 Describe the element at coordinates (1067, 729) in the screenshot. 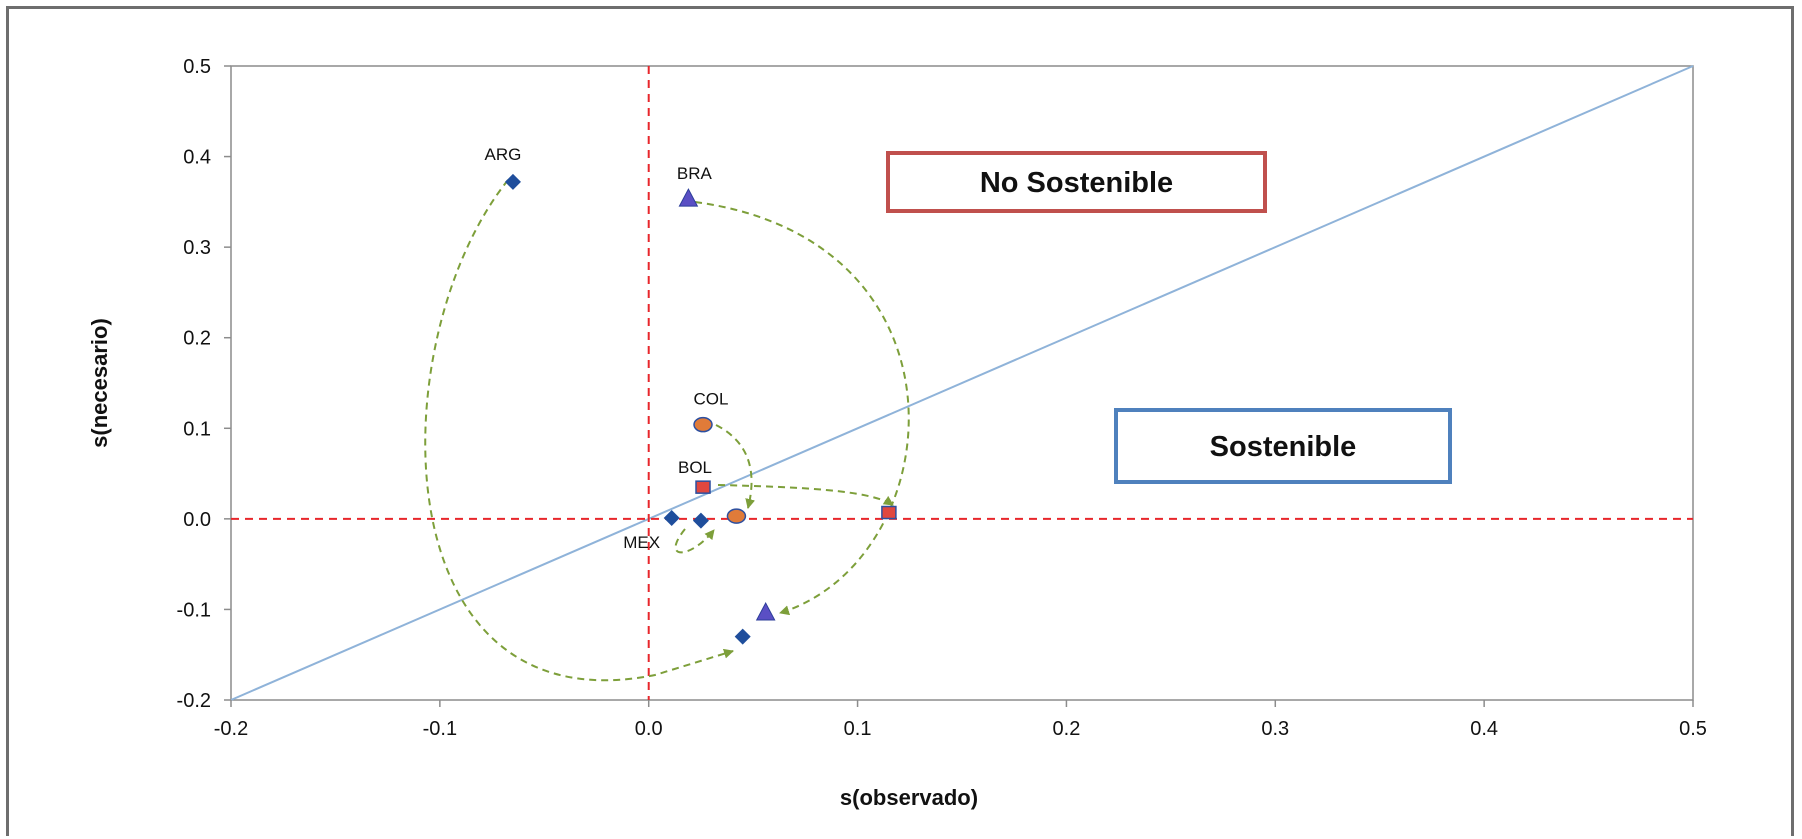

I see `x-tick-label: 0.2` at that location.